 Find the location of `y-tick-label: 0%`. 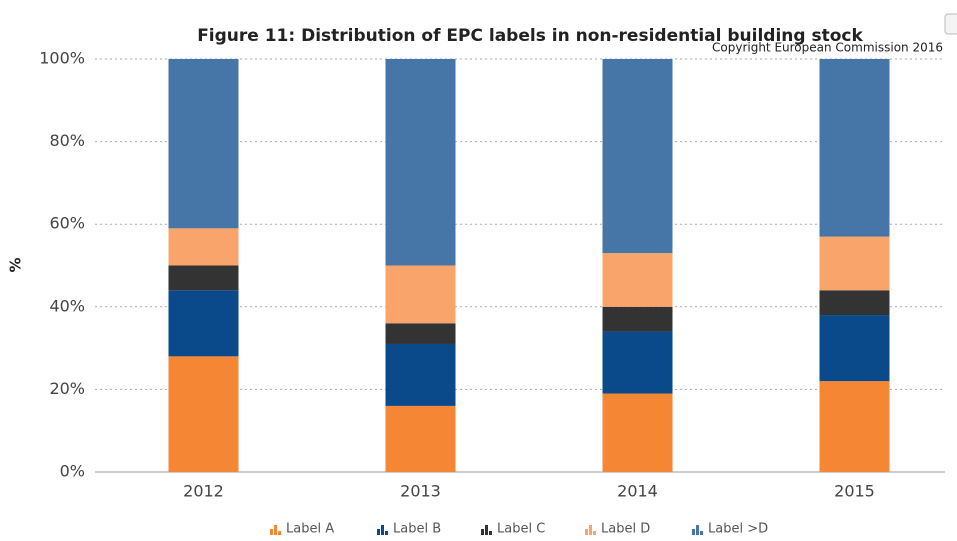

y-tick-label: 0% is located at coordinates (72, 471).